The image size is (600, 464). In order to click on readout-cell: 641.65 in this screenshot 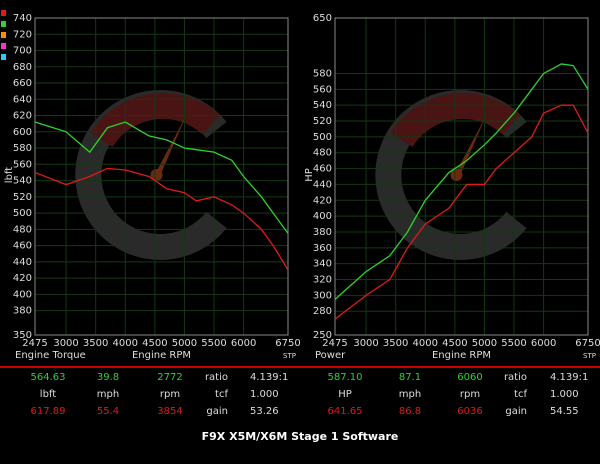, I will do `click(345, 411)`.